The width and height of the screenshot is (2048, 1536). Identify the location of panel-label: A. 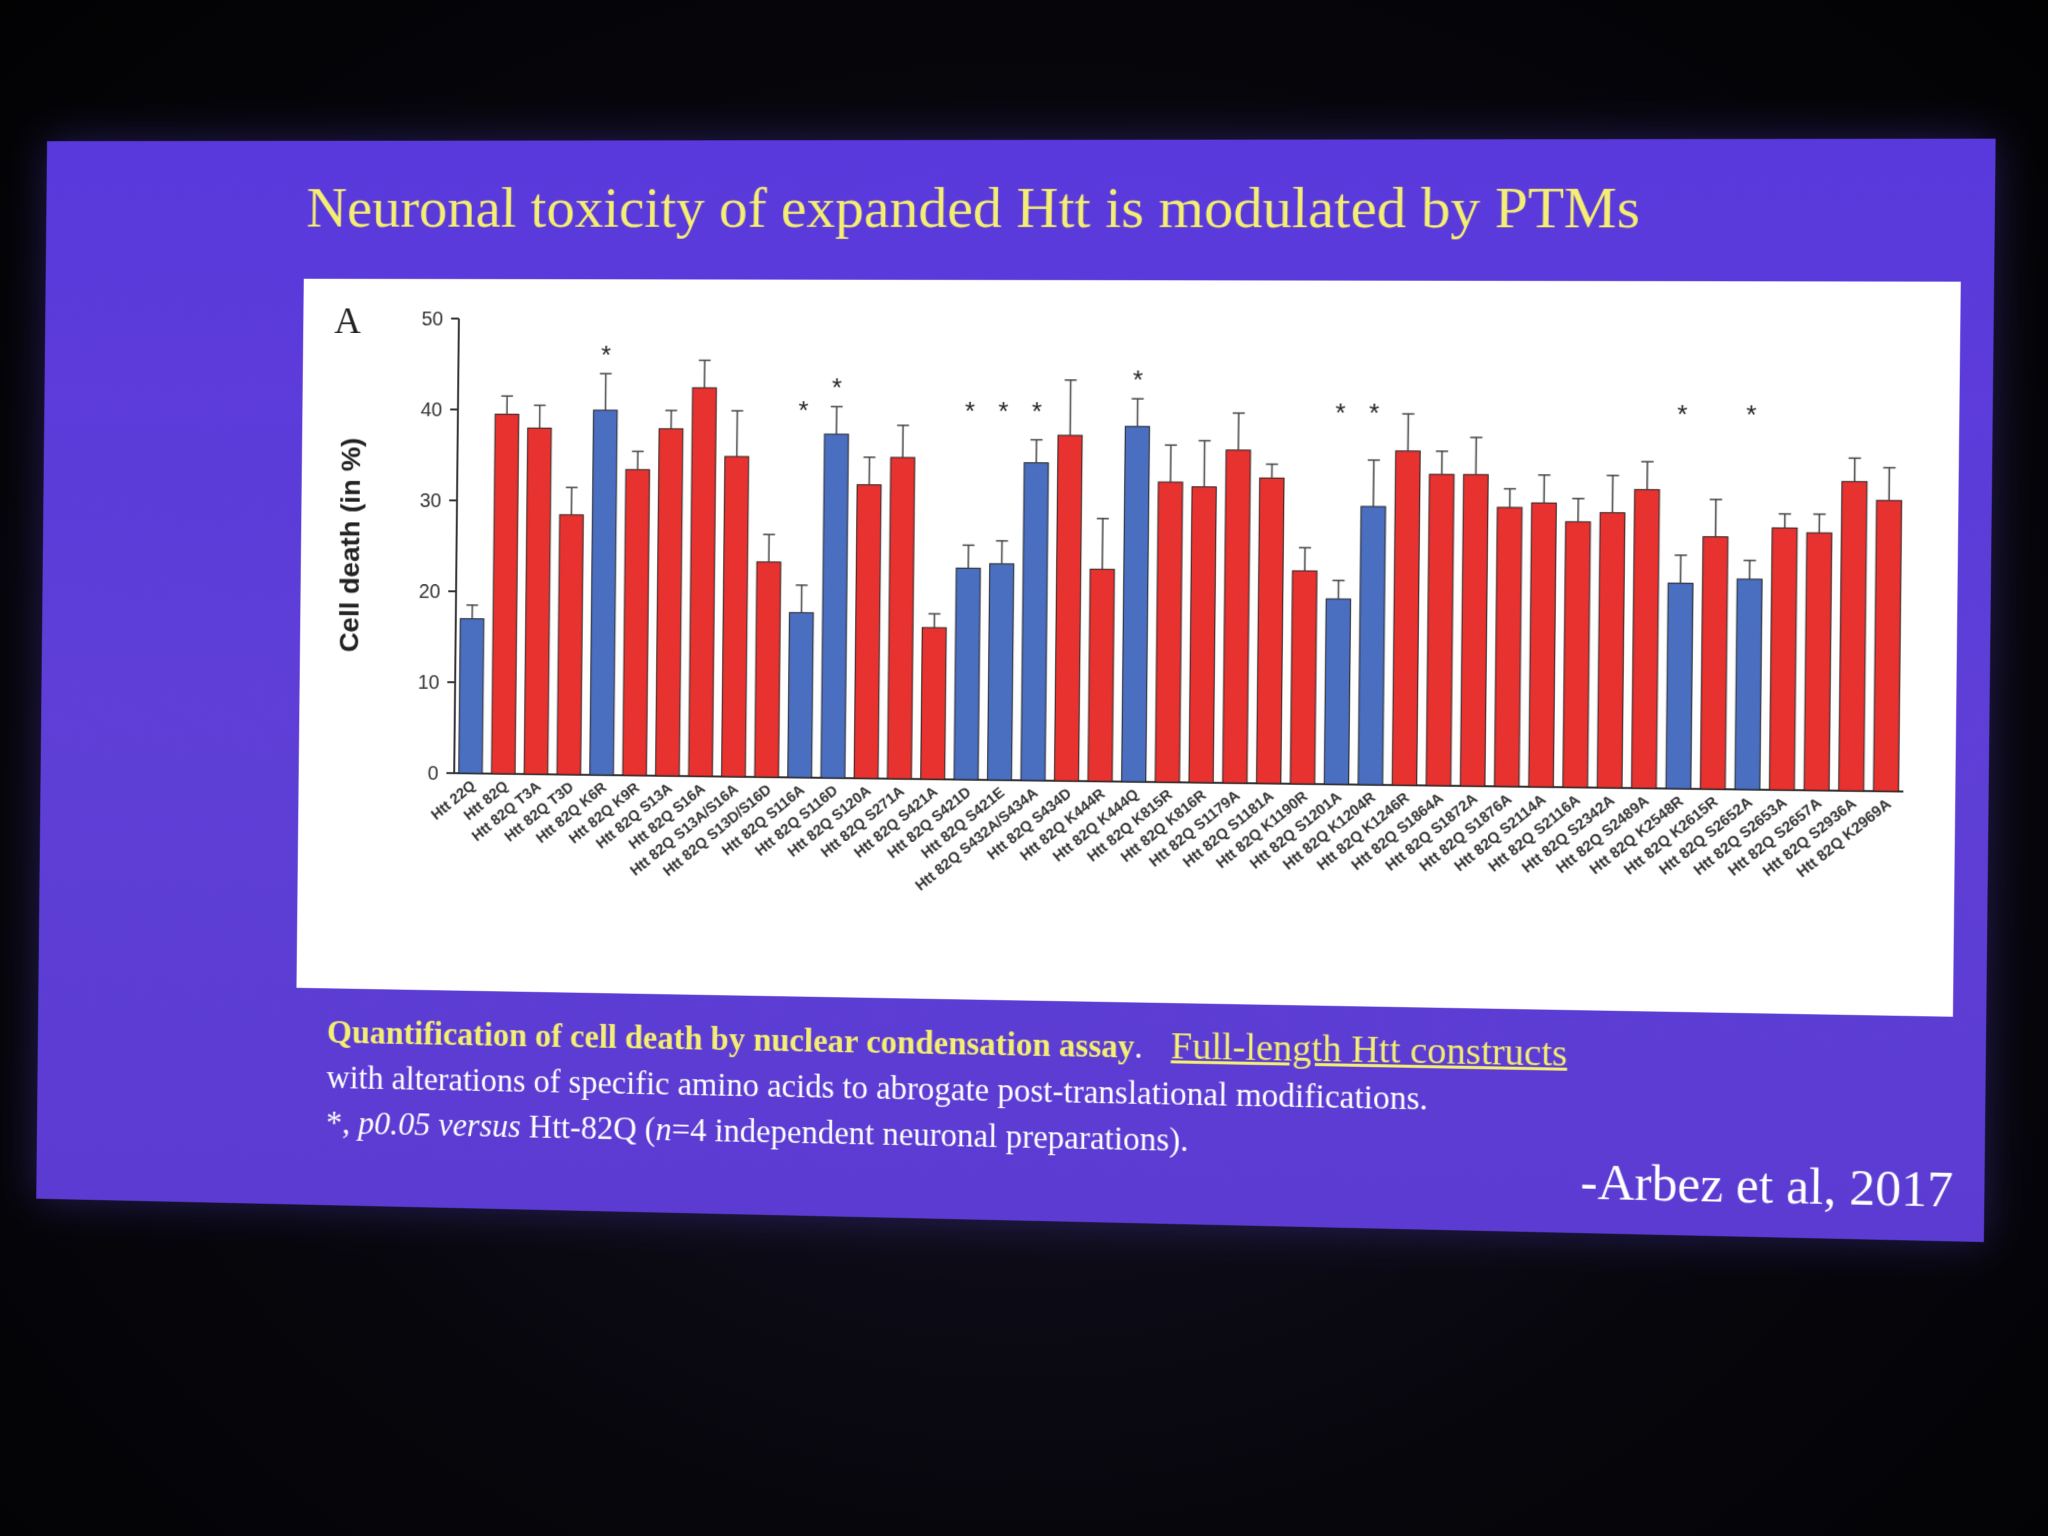
(347, 321).